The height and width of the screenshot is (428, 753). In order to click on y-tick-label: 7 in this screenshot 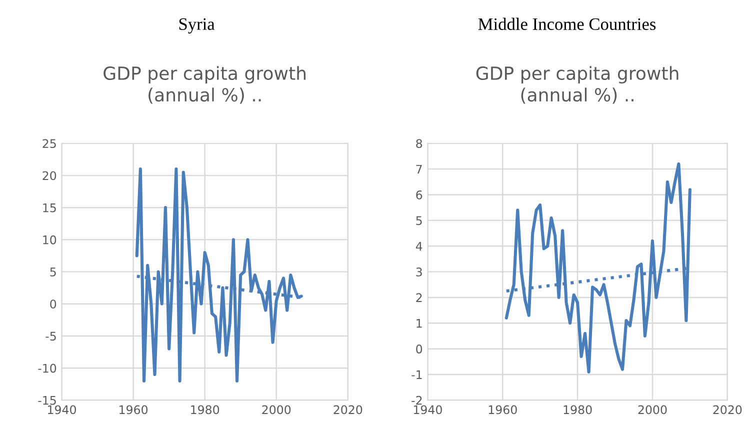, I will do `click(419, 169)`.